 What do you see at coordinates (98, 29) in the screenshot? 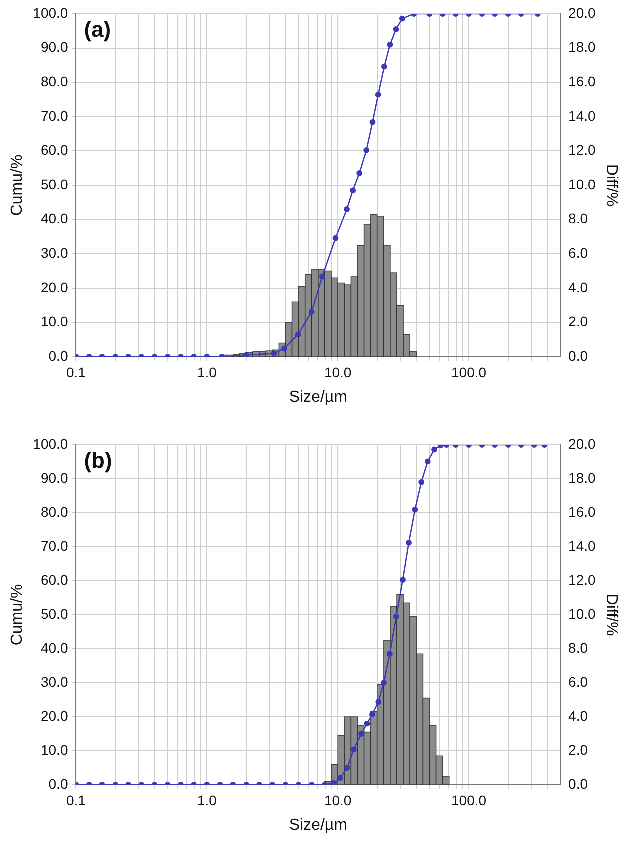
I see `annotation: (a)` at bounding box center [98, 29].